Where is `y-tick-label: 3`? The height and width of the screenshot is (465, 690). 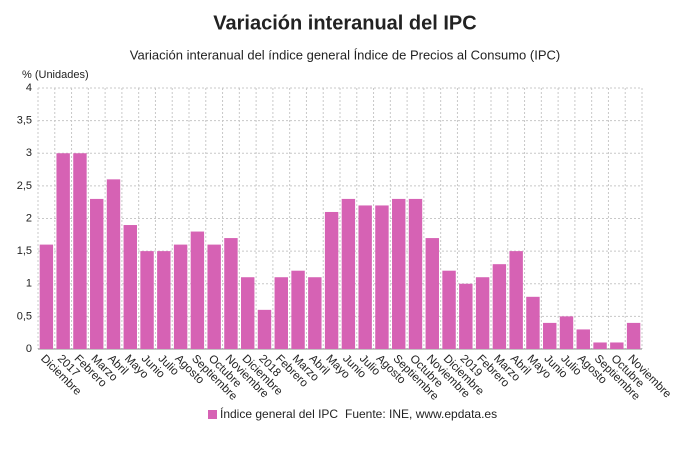
y-tick-label: 3 is located at coordinates (29, 153).